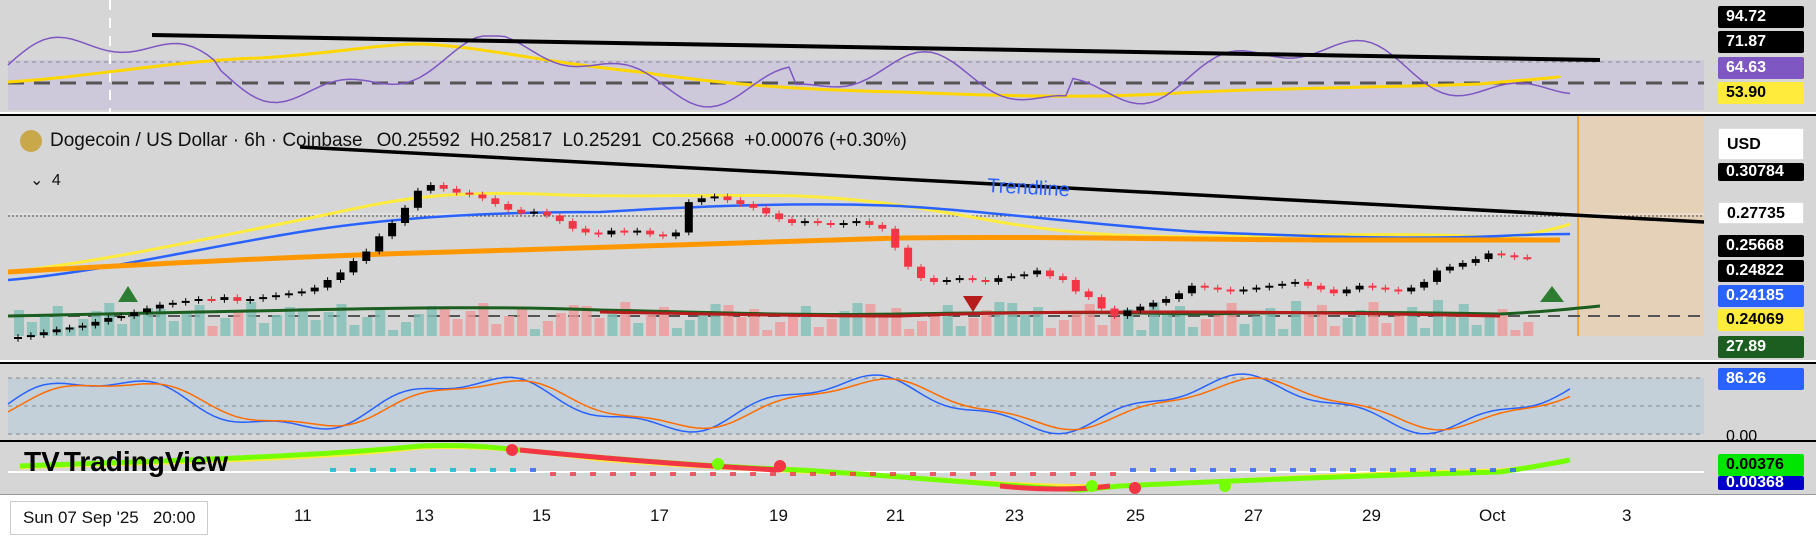 This screenshot has height=543, width=1816. I want to click on ohlc-change: +0.00076 (+0.30%), so click(825, 140).